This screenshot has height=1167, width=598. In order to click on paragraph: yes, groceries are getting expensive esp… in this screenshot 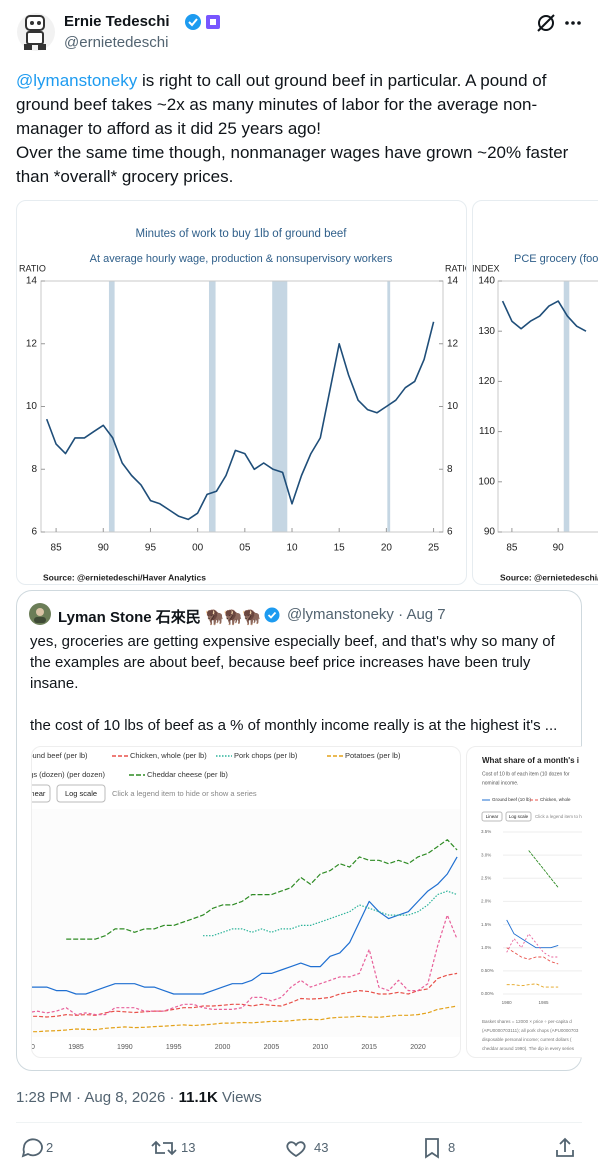, I will do `click(292, 662)`.